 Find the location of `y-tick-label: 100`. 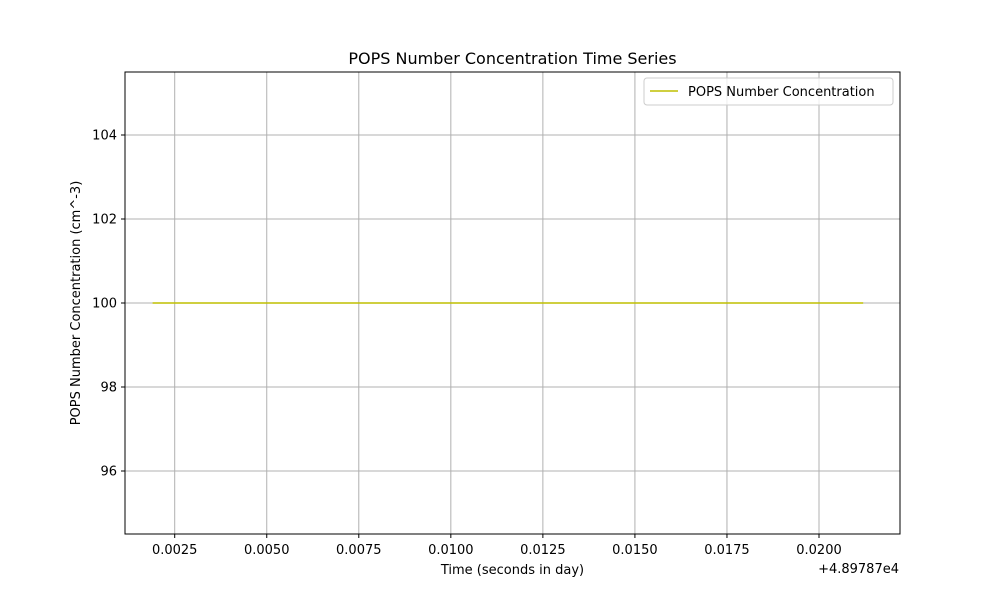

y-tick-label: 100 is located at coordinates (104, 304).